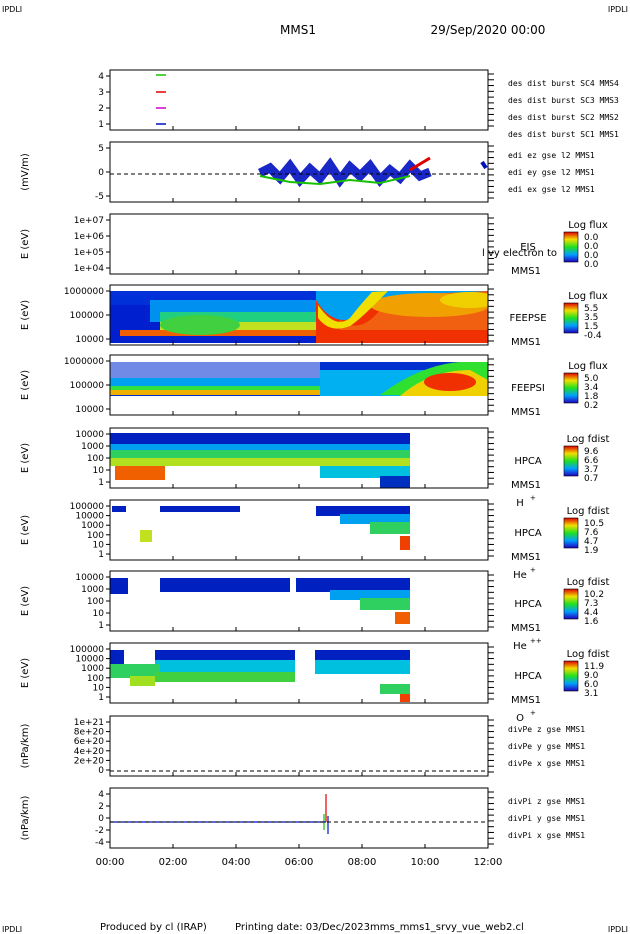 This screenshot has width=630, height=934. Describe the element at coordinates (591, 676) in the screenshot. I see `cbar-label-hpca_o: 9.0` at that location.